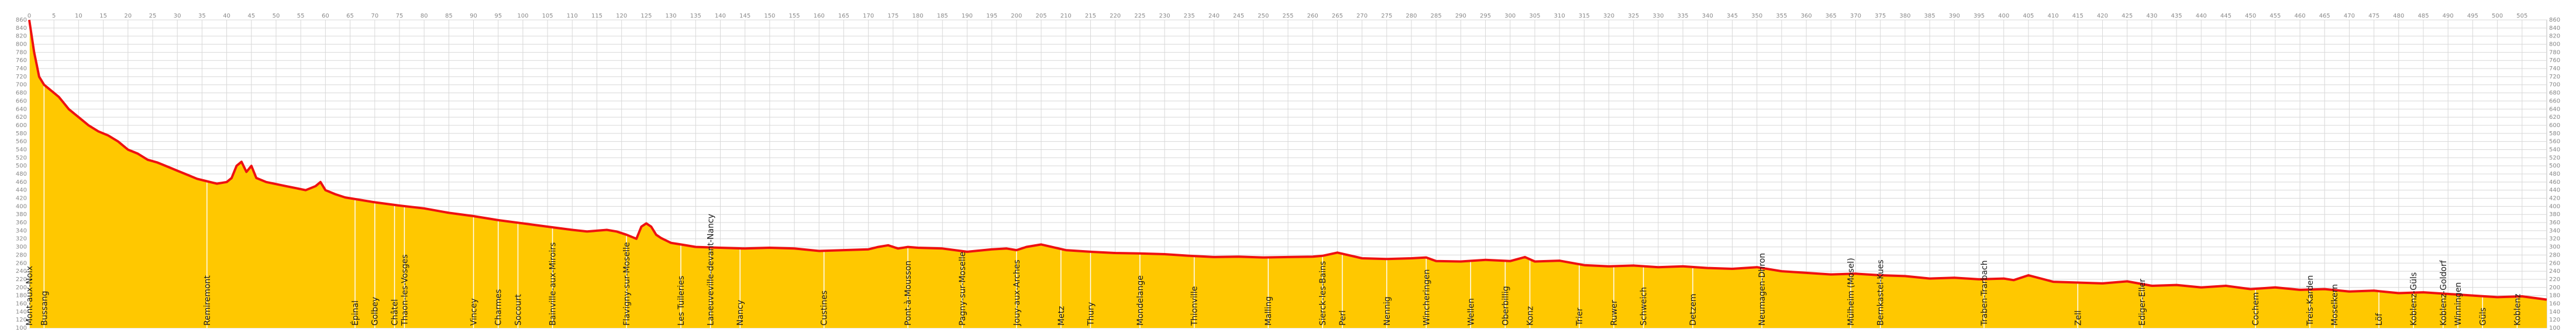 The width and height of the screenshot is (2576, 335). I want to click on town-label: Pagny-sur-Moselle, so click(962, 289).